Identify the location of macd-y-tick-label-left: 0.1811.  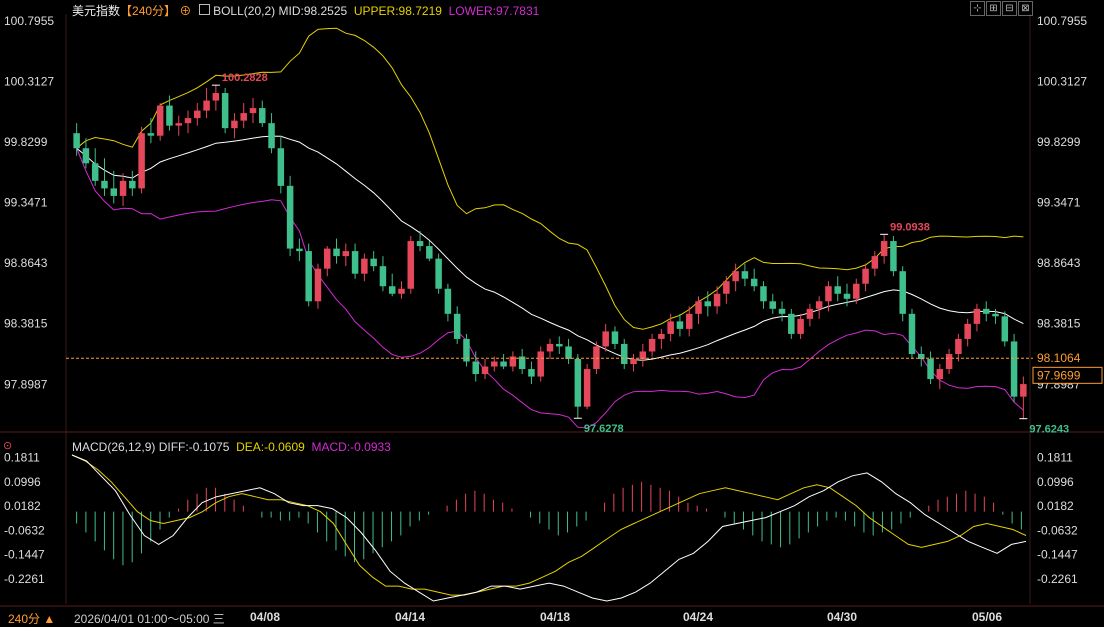
(22, 458).